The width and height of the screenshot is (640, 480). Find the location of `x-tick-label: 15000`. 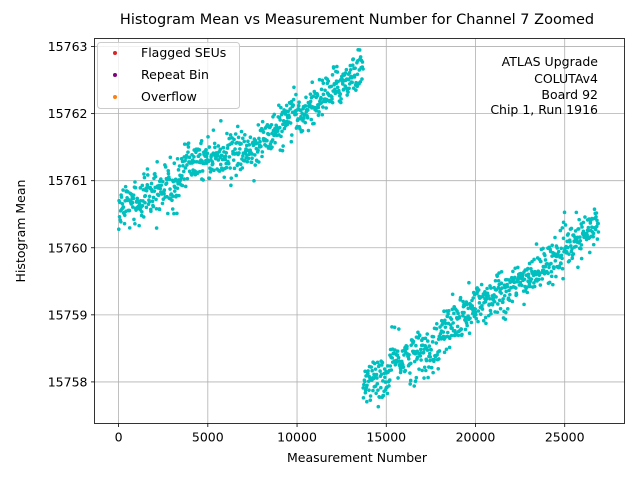

x-tick-label: 15000 is located at coordinates (386, 437).